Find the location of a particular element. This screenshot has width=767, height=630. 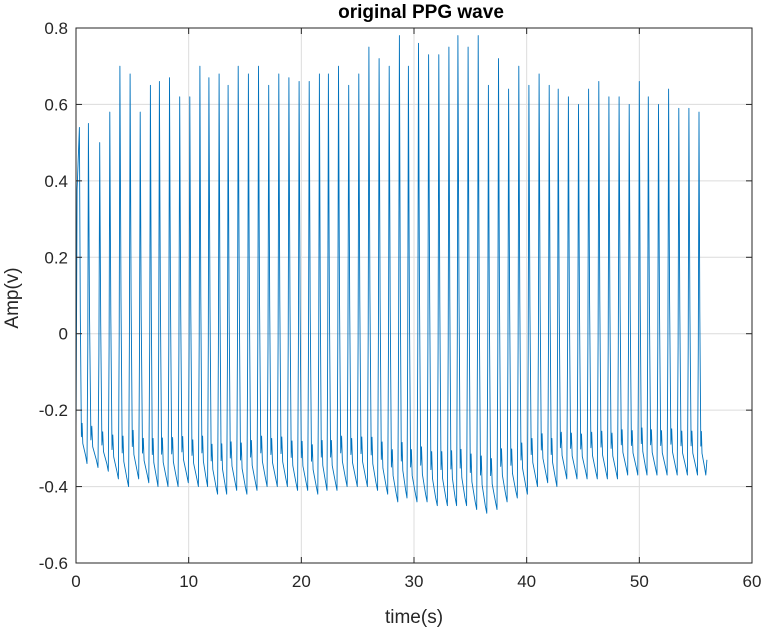

y-tick-label: 0 is located at coordinates (63, 334).